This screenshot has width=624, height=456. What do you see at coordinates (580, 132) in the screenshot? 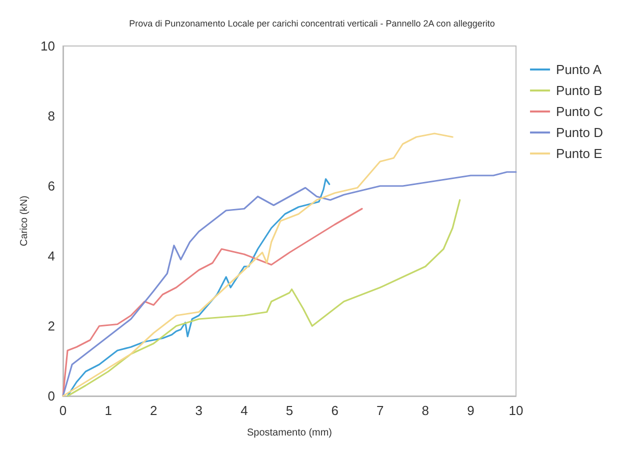
I see `legend-label: Punto D` at bounding box center [580, 132].